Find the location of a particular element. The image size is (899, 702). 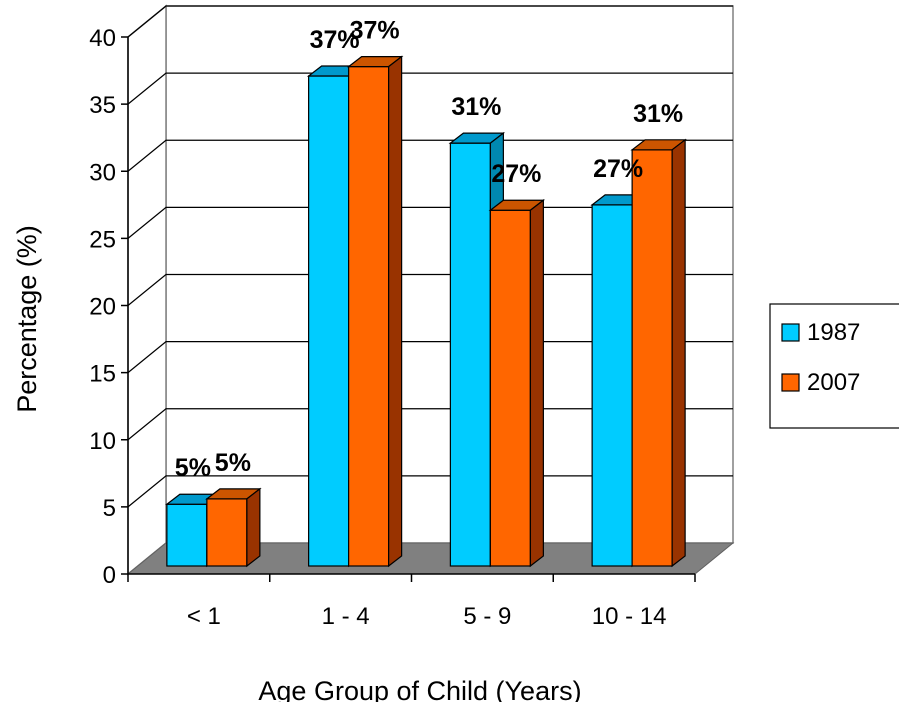

x-tick-label: 5 - 9 is located at coordinates (487, 616).